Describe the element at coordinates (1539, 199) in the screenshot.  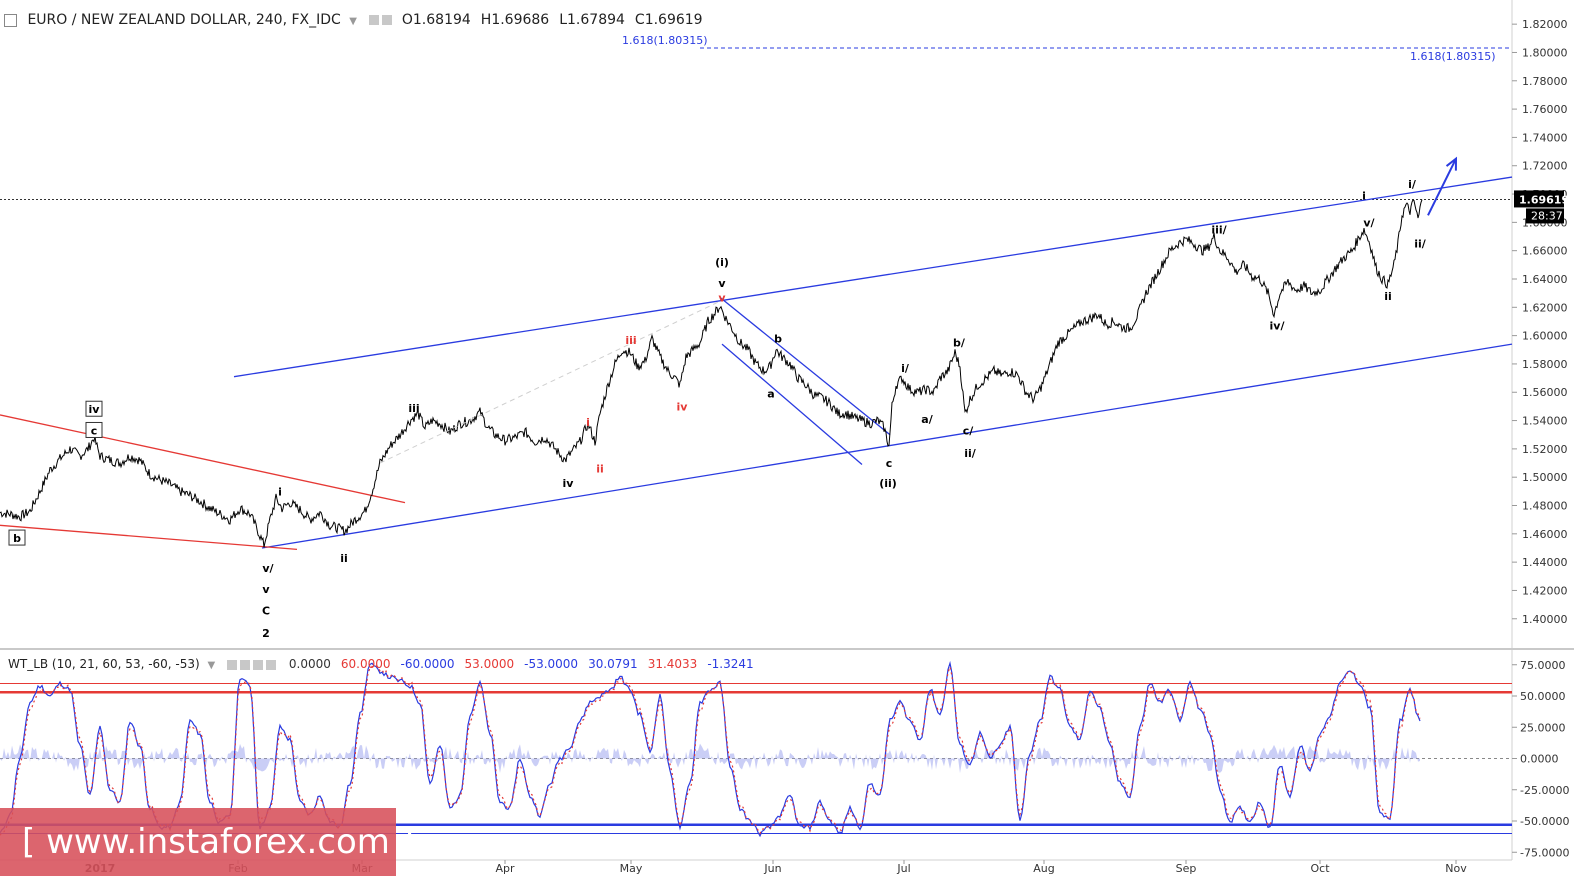
I see `last-price-badge` at that location.